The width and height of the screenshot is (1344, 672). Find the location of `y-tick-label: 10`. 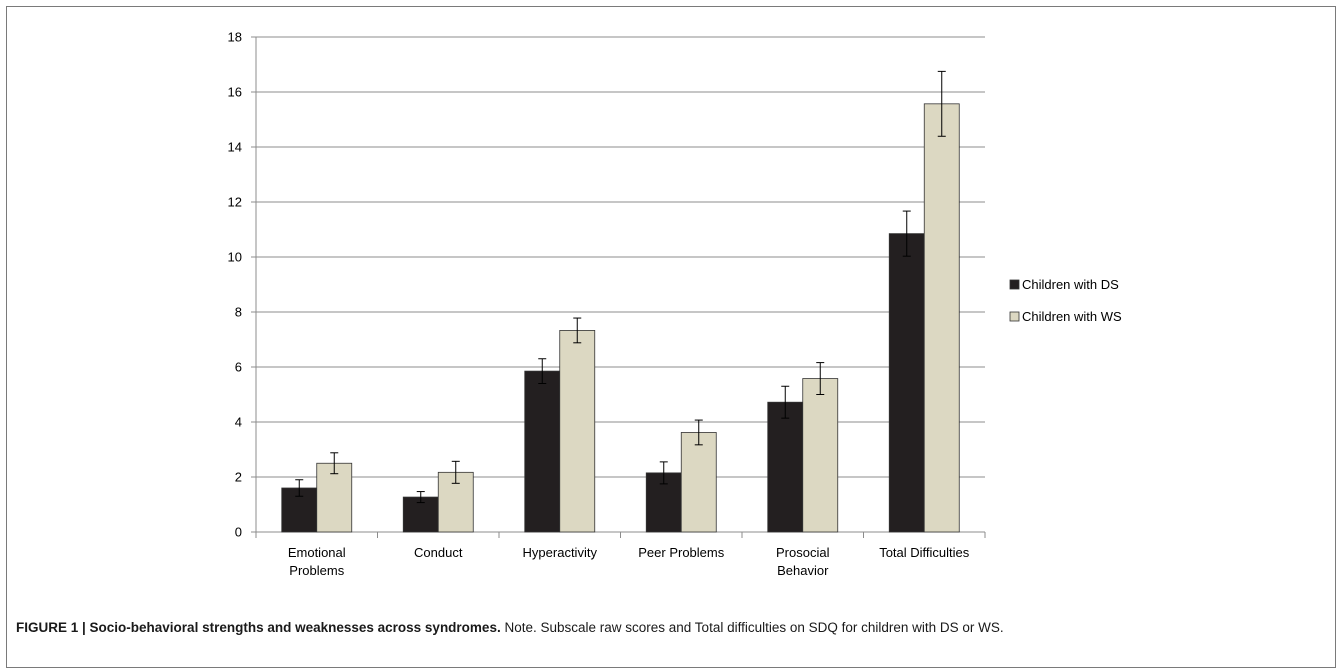

y-tick-label: 10 is located at coordinates (235, 257).